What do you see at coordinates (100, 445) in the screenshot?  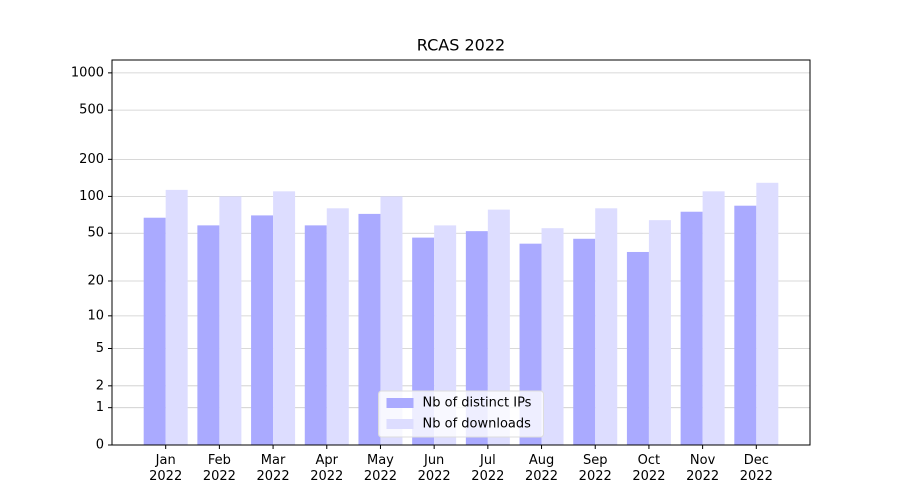 I see `y-tick-label: 0` at bounding box center [100, 445].